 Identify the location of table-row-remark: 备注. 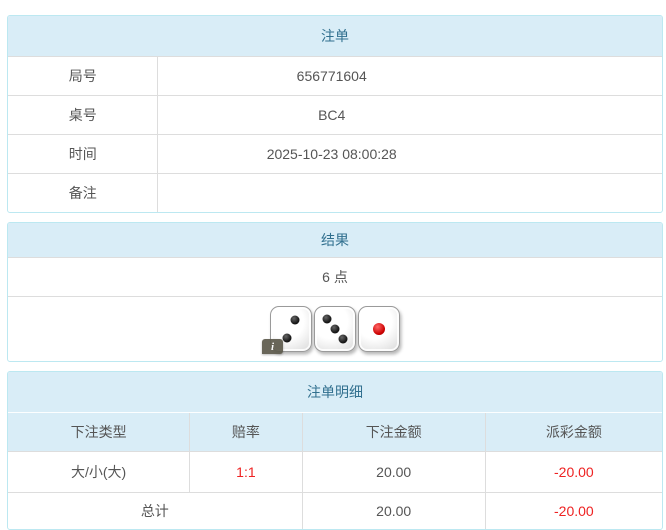
(335, 193).